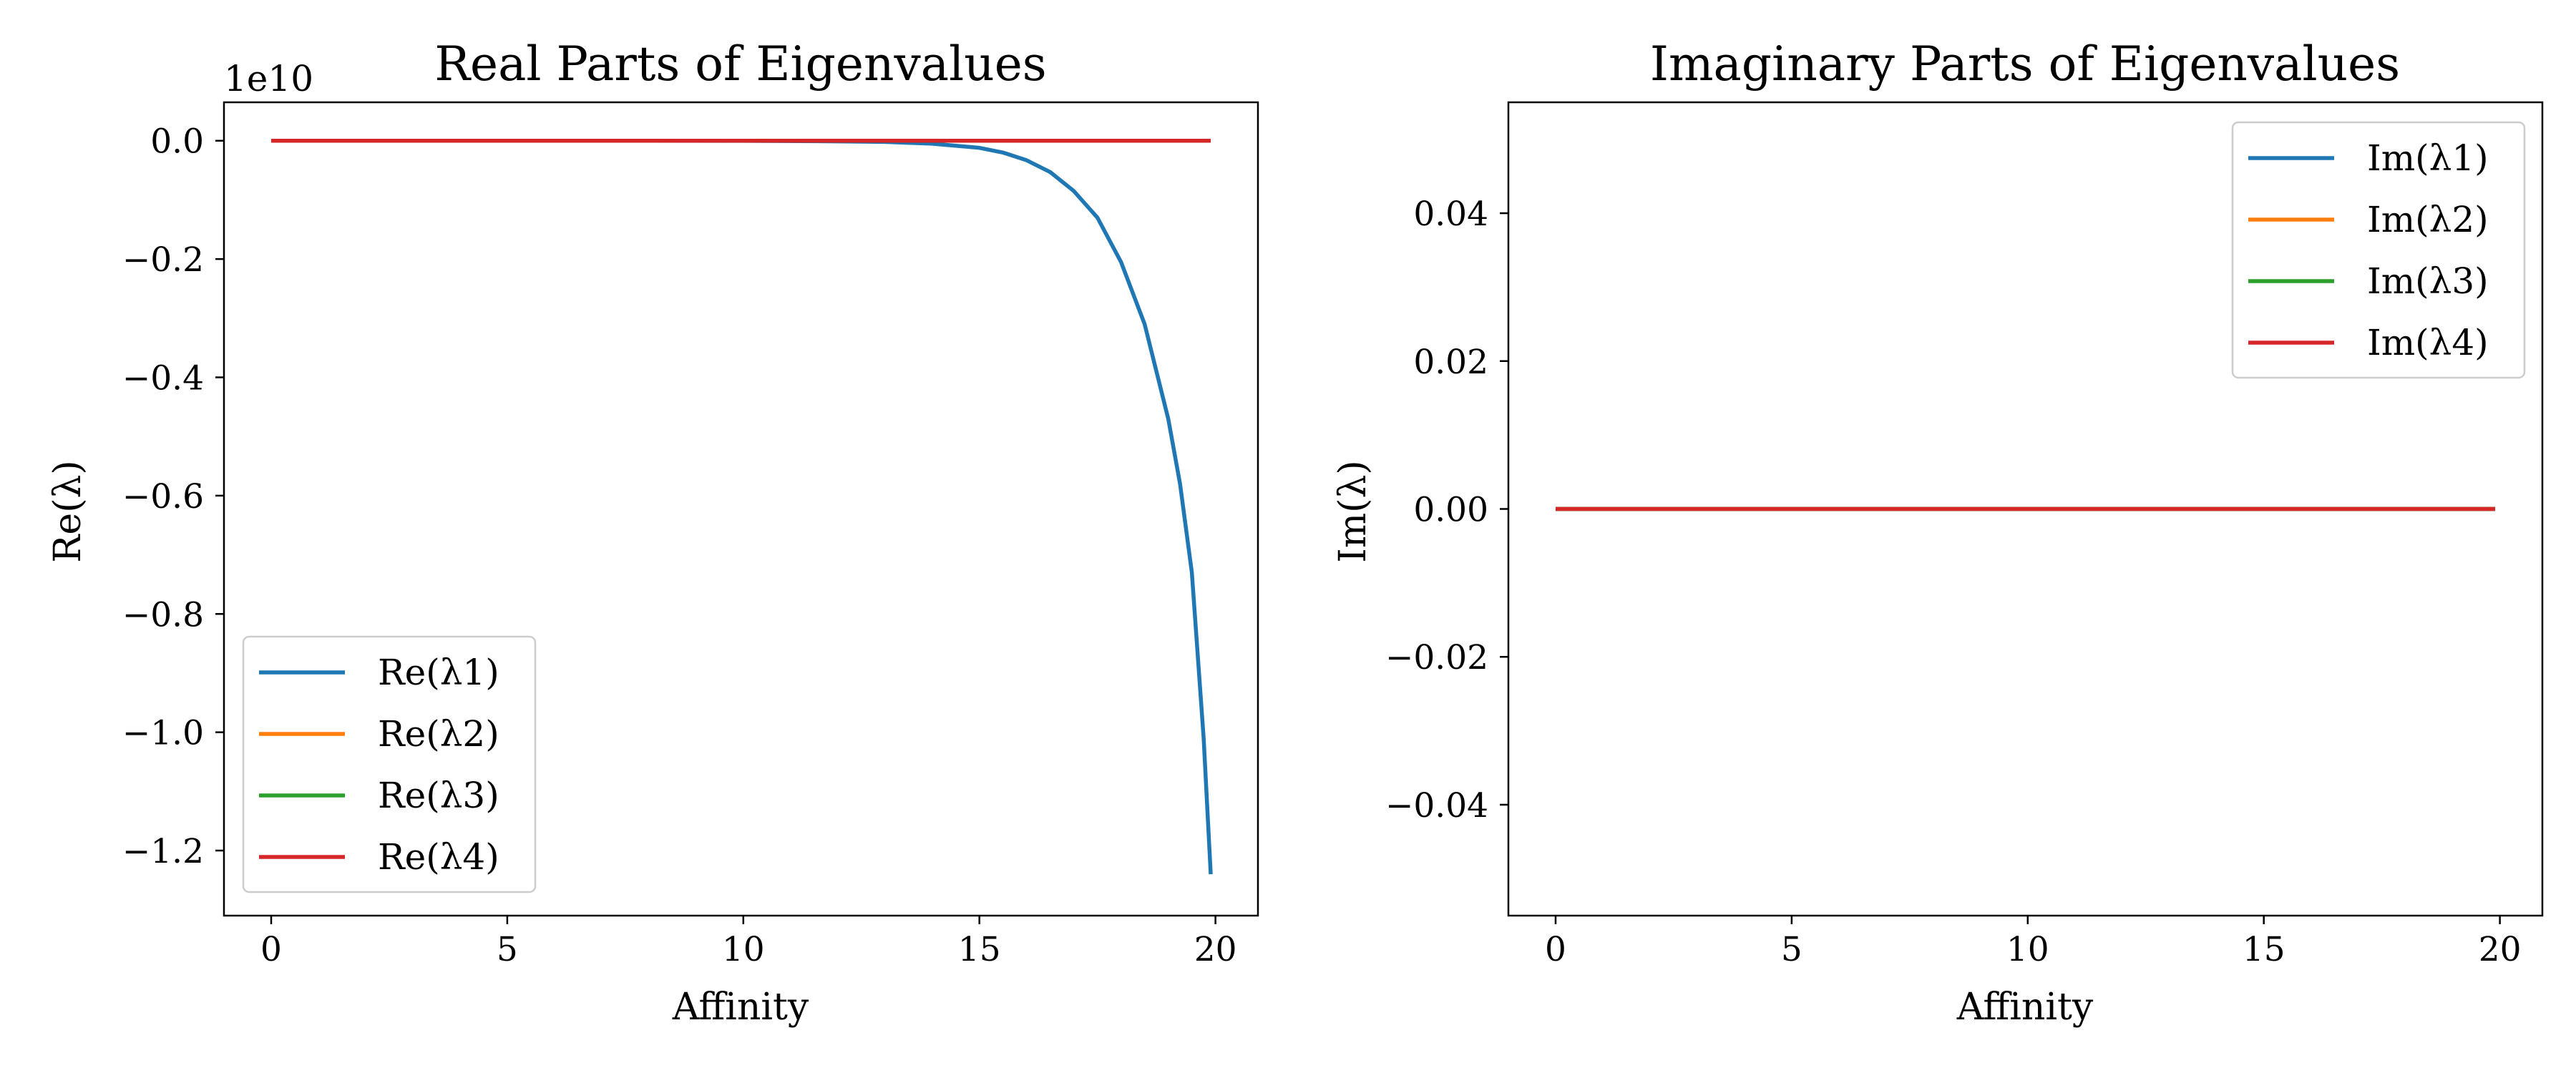 Image resolution: width=2576 pixels, height=1073 pixels. I want to click on legend-label: Im(λ1), so click(2428, 158).